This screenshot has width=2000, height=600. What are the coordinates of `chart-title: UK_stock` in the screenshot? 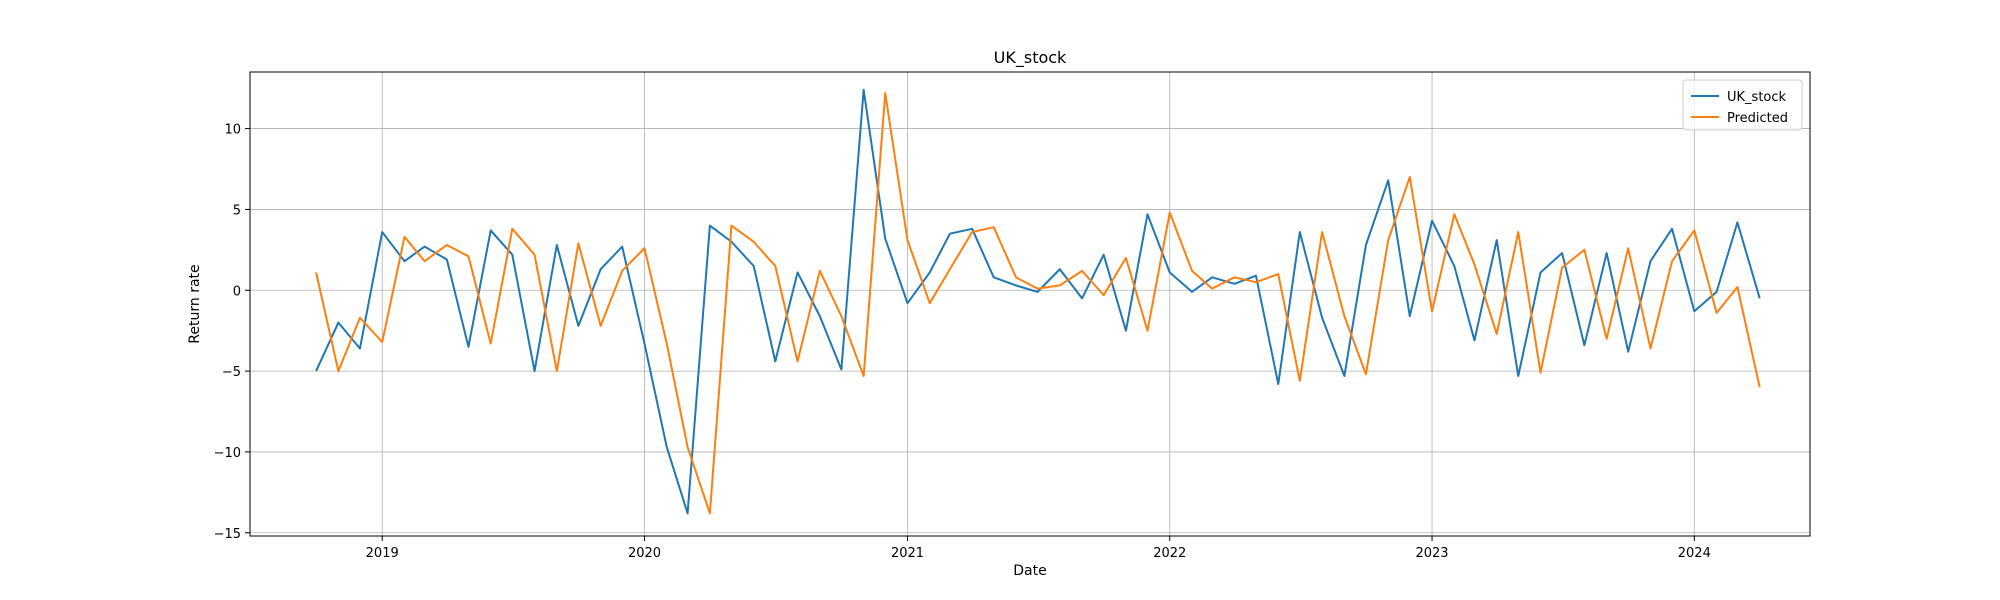 It's located at (1030, 58).